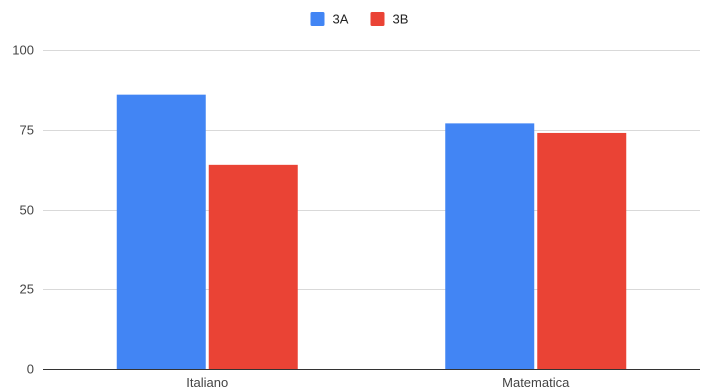  What do you see at coordinates (27, 289) in the screenshot?
I see `y-tick-label-25: 25` at bounding box center [27, 289].